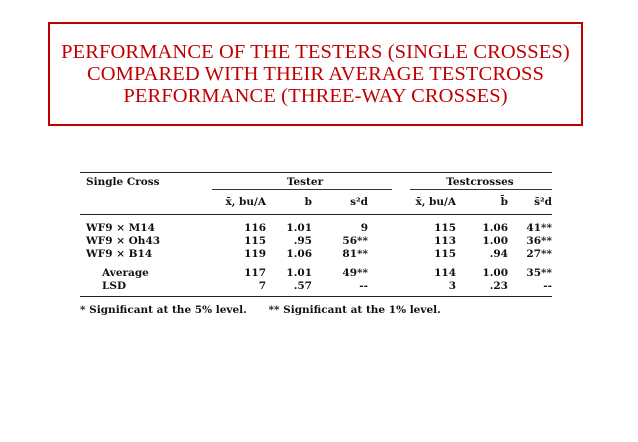 The height and width of the screenshot is (442, 638). What do you see at coordinates (355, 273) in the screenshot?
I see `cell: 49**` at bounding box center [355, 273].